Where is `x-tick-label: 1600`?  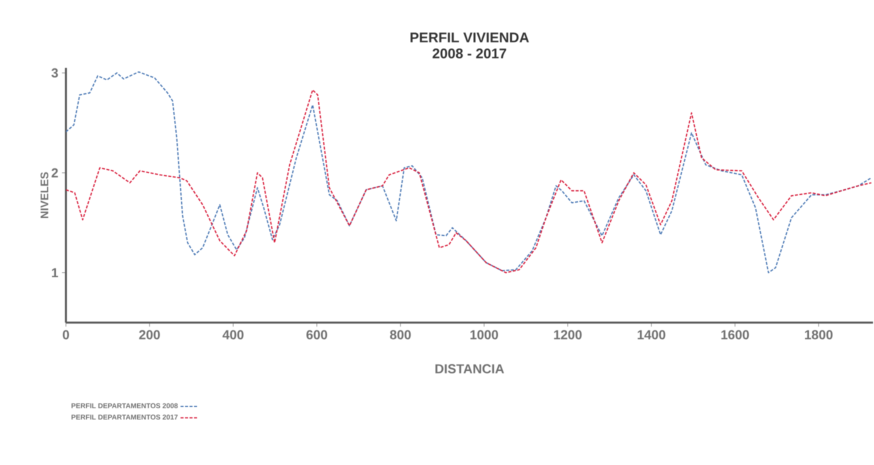
x-tick-label: 1600 is located at coordinates (735, 335).